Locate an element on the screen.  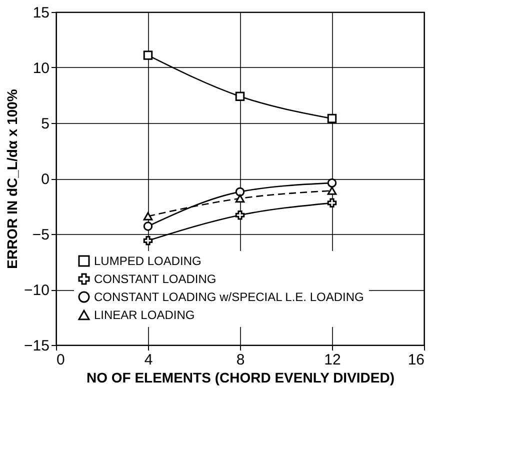
legend-label: LINEAR LOADING is located at coordinates (144, 315).